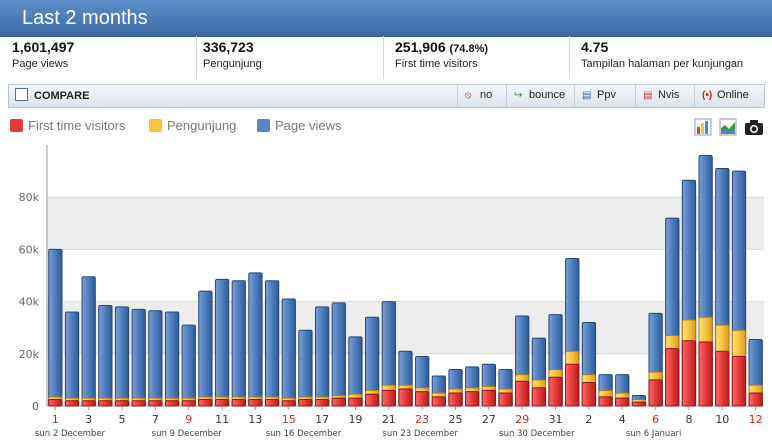  What do you see at coordinates (29, 354) in the screenshot?
I see `y-tick-label: 20k` at bounding box center [29, 354].